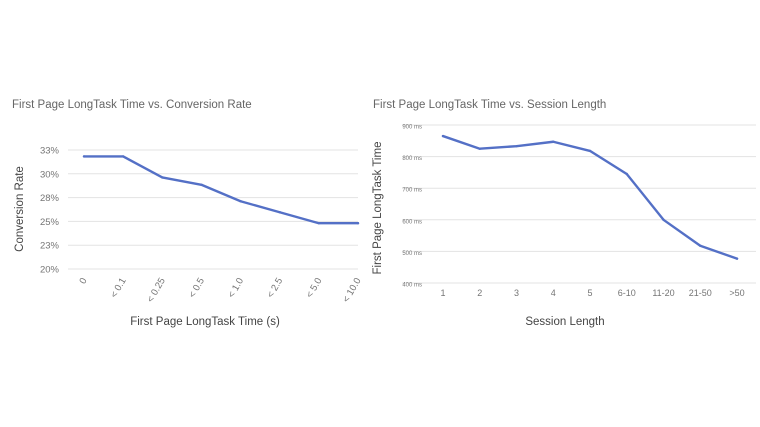  What do you see at coordinates (50, 174) in the screenshot?
I see `y-tick-label: 30%` at bounding box center [50, 174].